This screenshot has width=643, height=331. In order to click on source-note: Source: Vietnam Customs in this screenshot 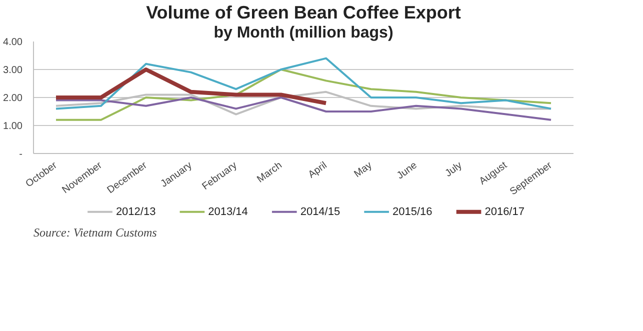, I will do `click(96, 233)`.